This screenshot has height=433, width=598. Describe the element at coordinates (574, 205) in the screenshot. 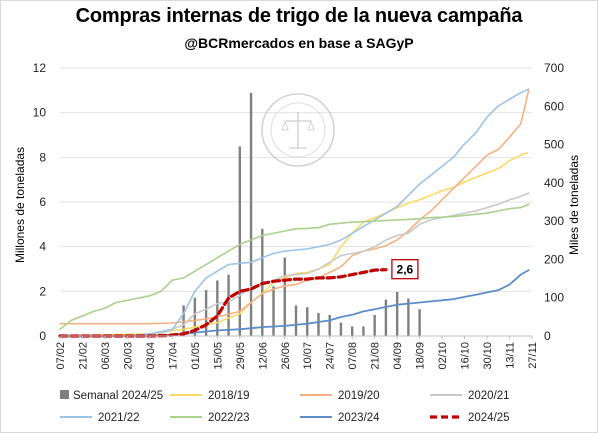

I see `y-axis-right-title: Miles de toneladas` at that location.